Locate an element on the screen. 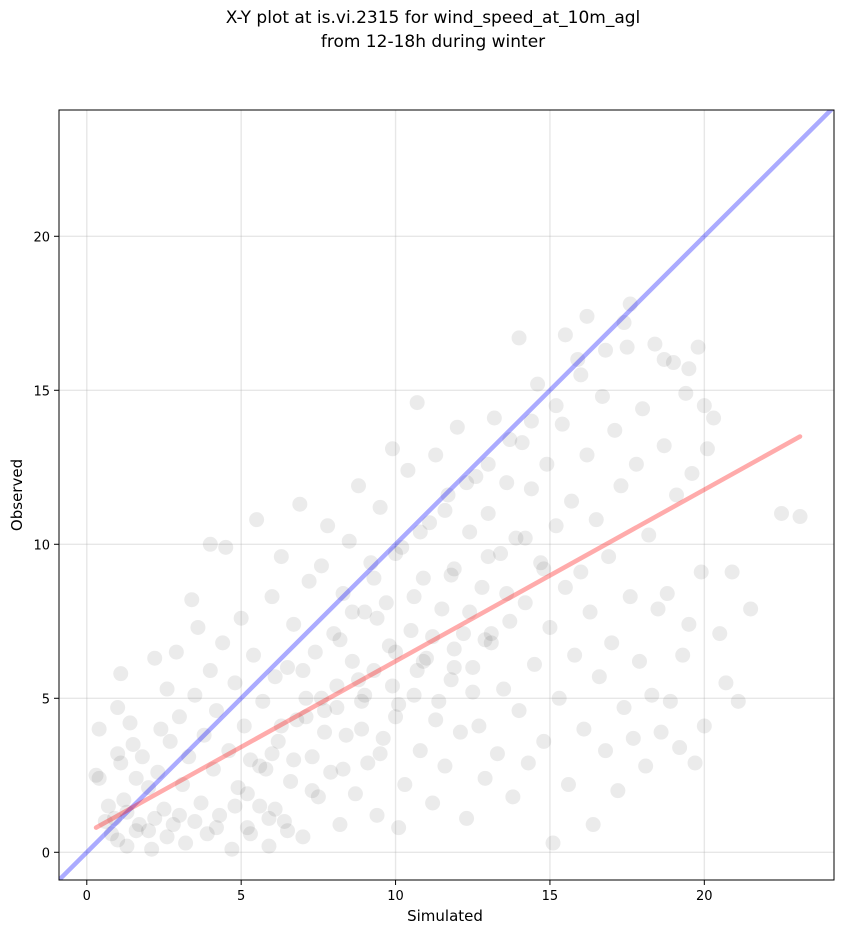 The height and width of the screenshot is (934, 843). x-axis-label: Simulated is located at coordinates (445, 916).